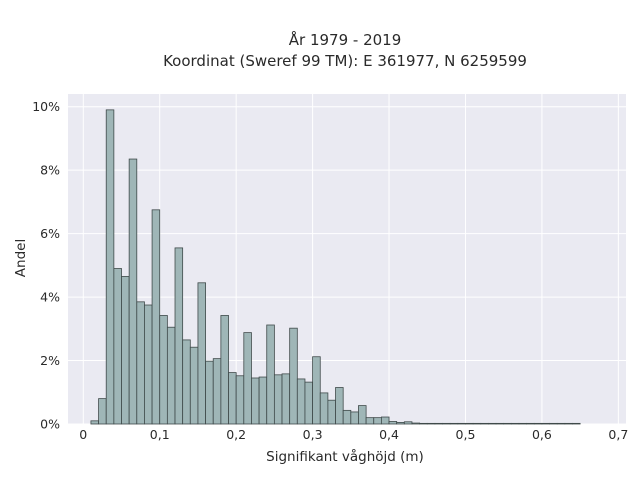  I want to click on x-axis-label: Signifikant våghöjd (m), so click(345, 456).